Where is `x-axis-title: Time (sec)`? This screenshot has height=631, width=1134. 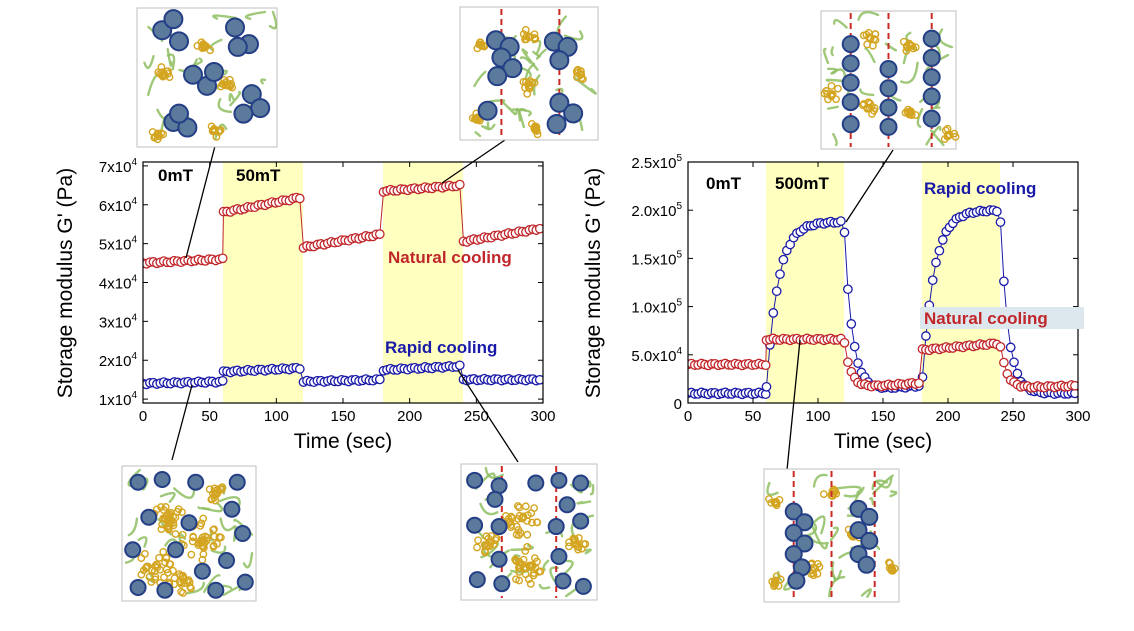 x-axis-title: Time (sec) is located at coordinates (343, 441).